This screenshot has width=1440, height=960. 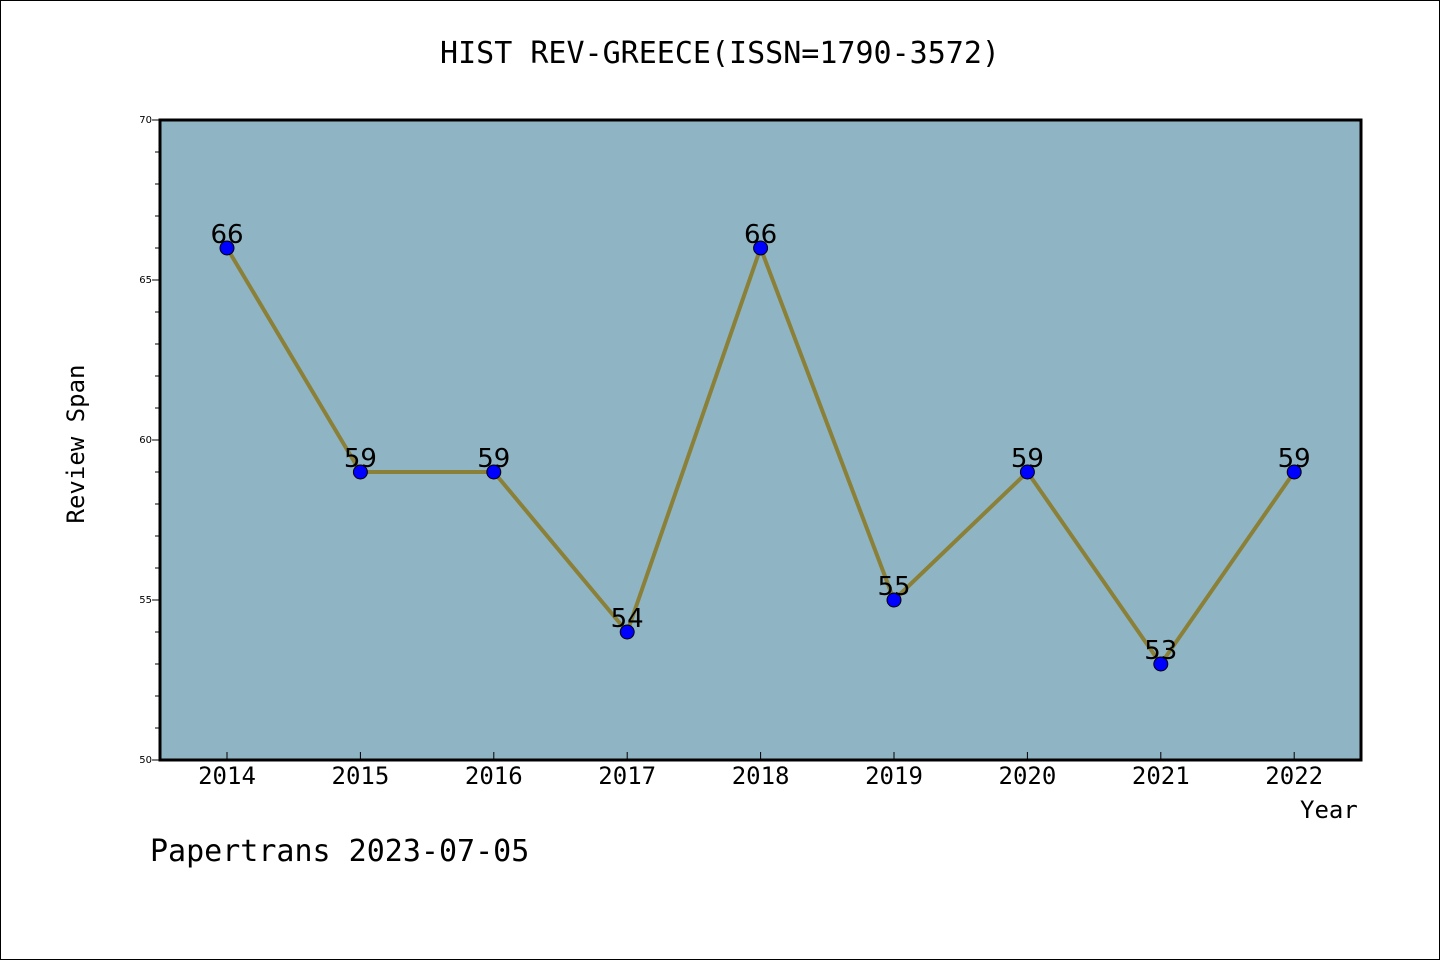 I want to click on chart-title: HIST REV-GREECE(ISSN=1790-3572), so click(x=720, y=53).